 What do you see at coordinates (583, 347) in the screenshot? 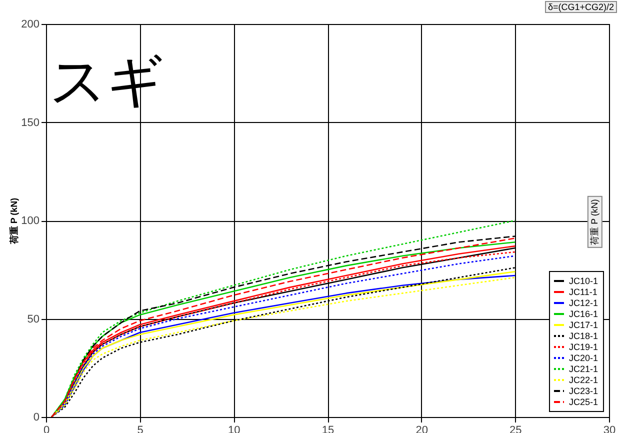
I see `legend-label: JC19-1` at bounding box center [583, 347].